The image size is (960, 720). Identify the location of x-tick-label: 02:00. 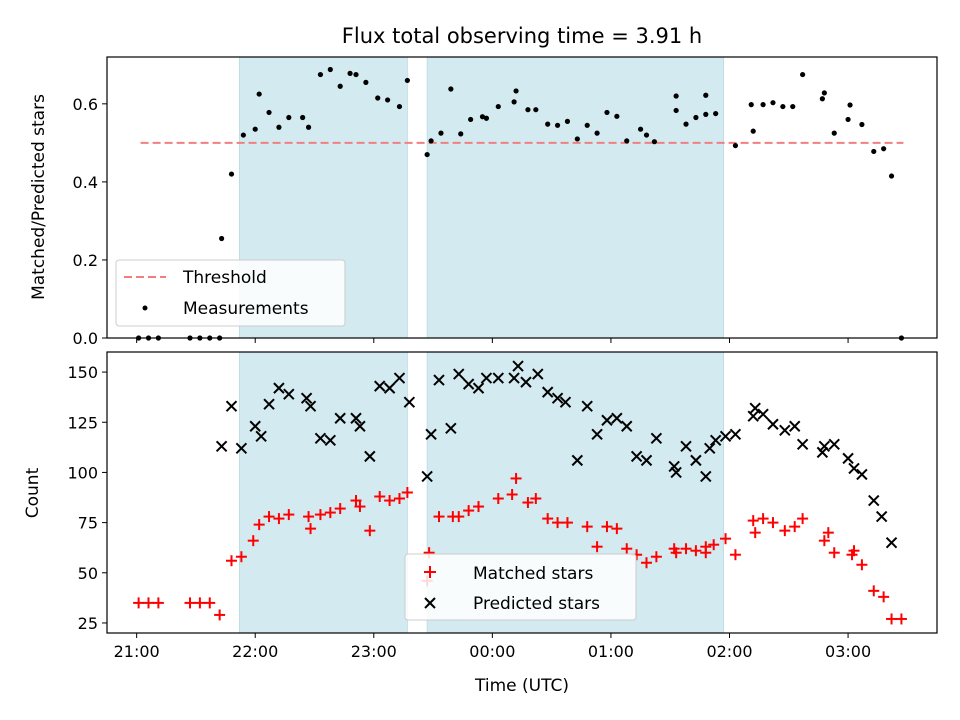
(729, 651).